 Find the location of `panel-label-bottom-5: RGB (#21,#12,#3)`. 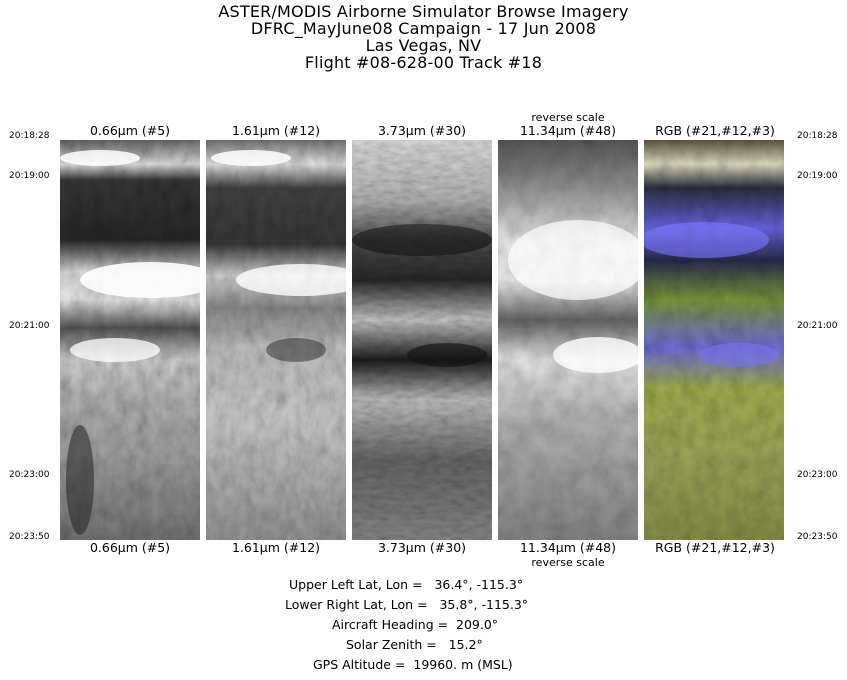

panel-label-bottom-5: RGB (#21,#12,#3) is located at coordinates (715, 547).